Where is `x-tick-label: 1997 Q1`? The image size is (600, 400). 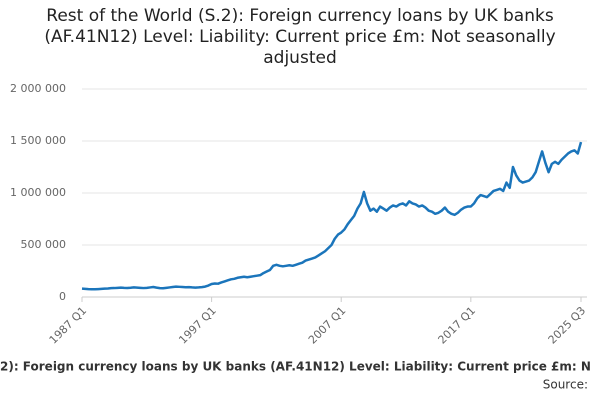 x-tick-label: 1997 Q1 is located at coordinates (197, 325).